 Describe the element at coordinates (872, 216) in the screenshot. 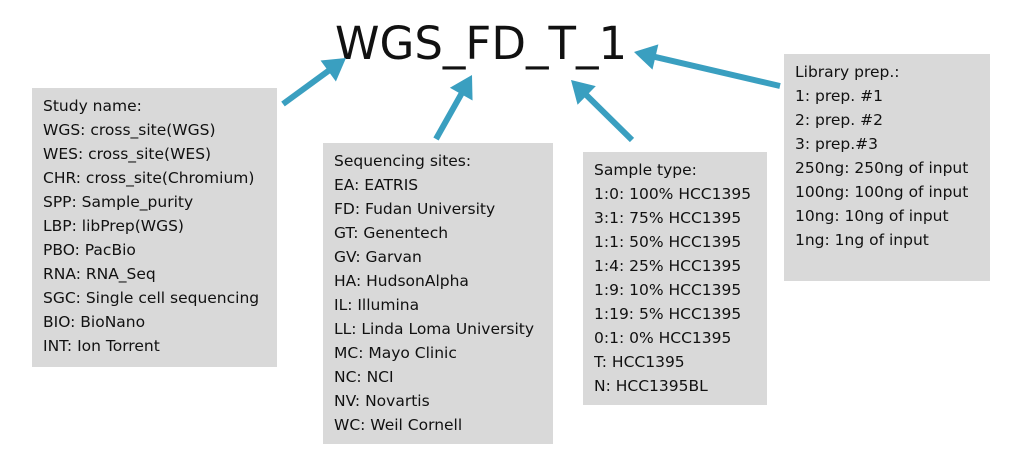

I see `library-prep-item: 10ng: 10ng of input` at that location.